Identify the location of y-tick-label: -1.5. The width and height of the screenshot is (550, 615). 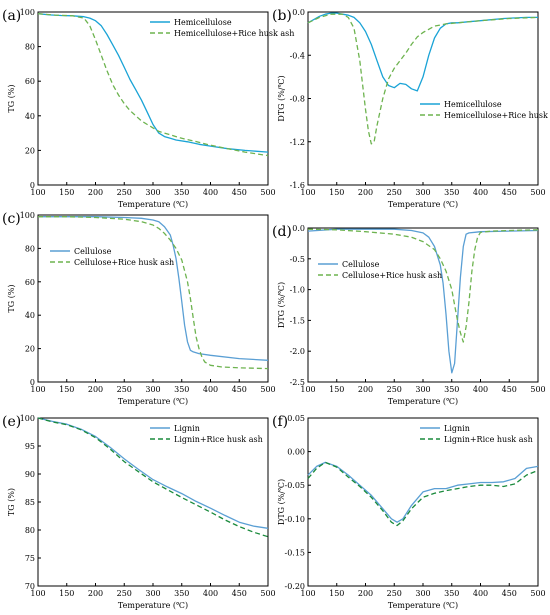
(297, 320).